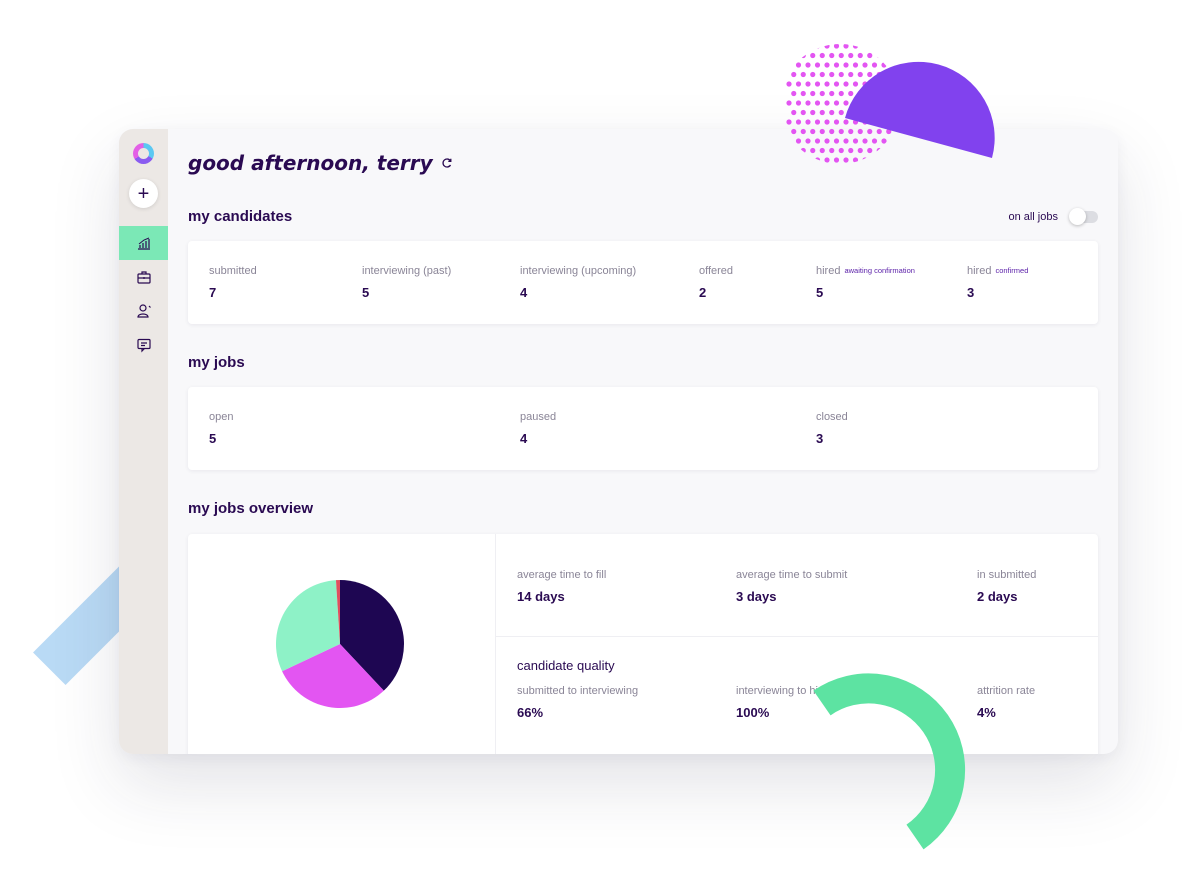 The image size is (1200, 882). I want to click on stat-label: closed, so click(832, 417).